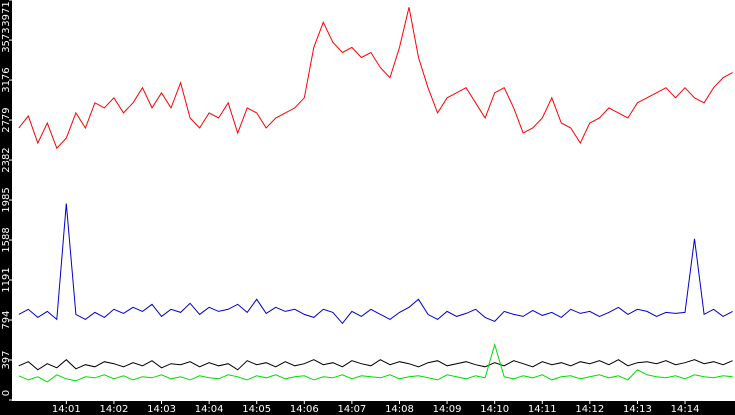  Describe the element at coordinates (351, 409) in the screenshot. I see `x-tick-label: 14:07` at that location.